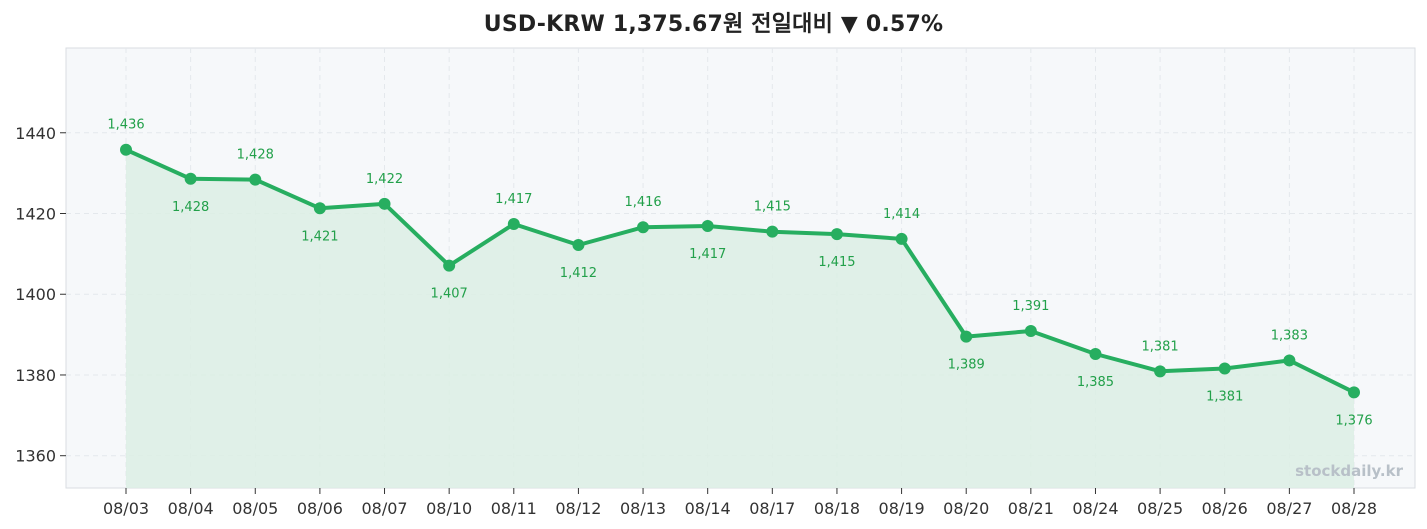 The width and height of the screenshot is (1427, 529). I want to click on y-tick-label: 1360, so click(35, 456).